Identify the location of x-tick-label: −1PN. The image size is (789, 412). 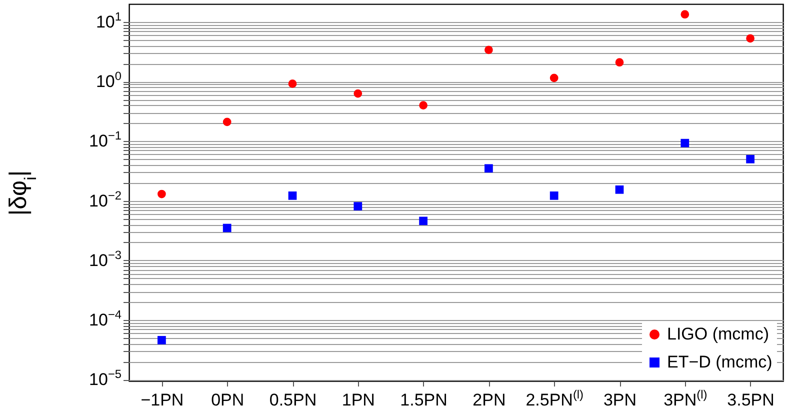
(162, 400).